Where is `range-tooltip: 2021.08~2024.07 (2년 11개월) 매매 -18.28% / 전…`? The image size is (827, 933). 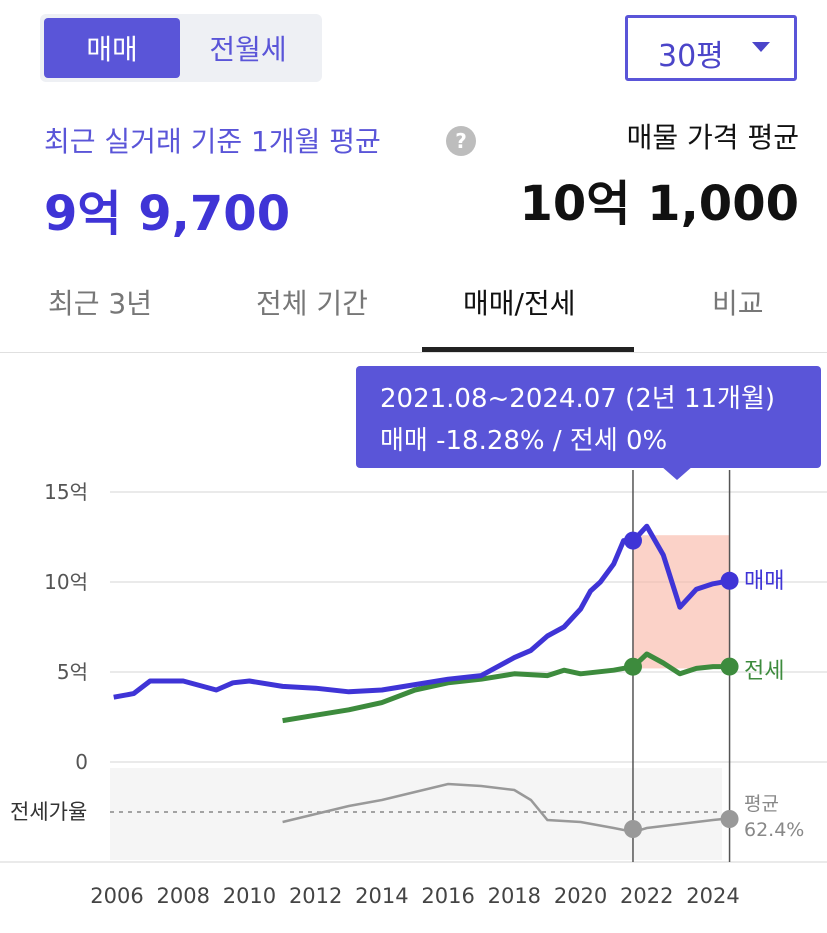
range-tooltip: 2021.08~2024.07 (2년 11개월) 매매 -18.28% / 전… is located at coordinates (588, 423).